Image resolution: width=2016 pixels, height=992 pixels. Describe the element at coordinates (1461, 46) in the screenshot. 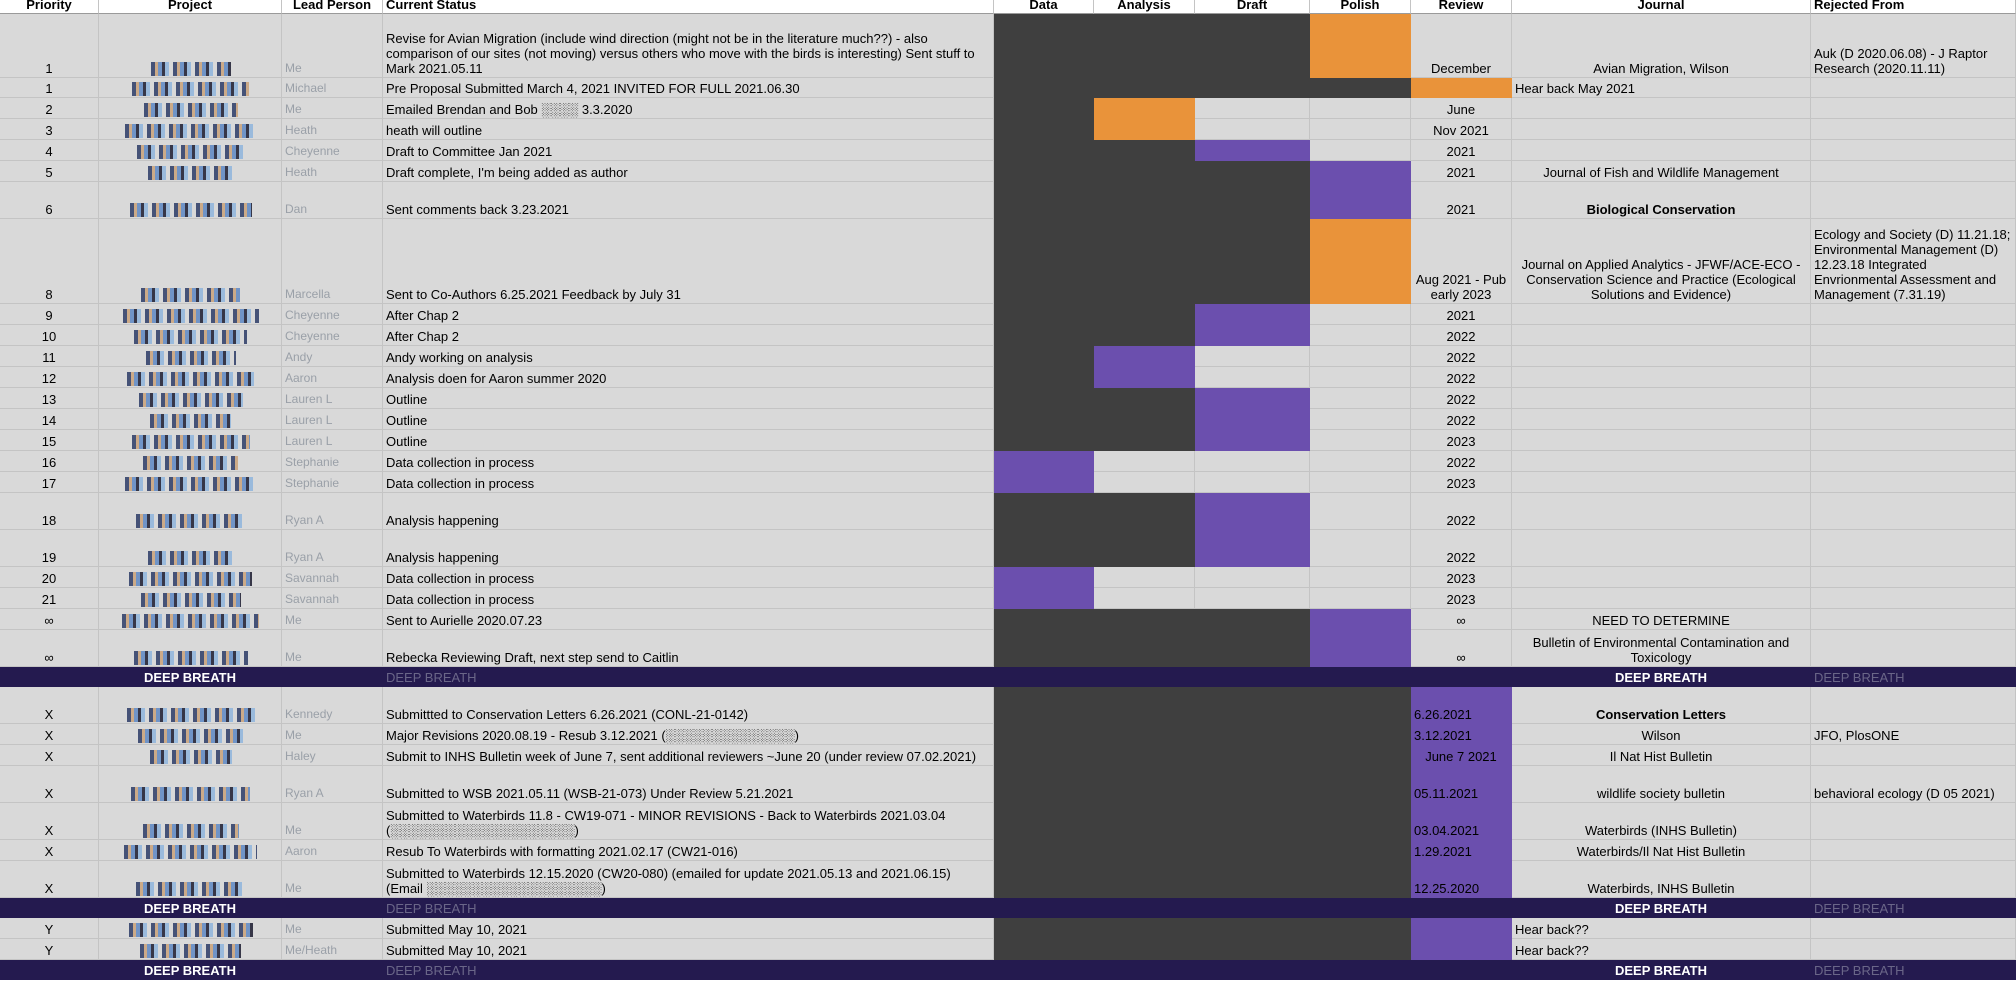

I see `review-cell: December` at that location.